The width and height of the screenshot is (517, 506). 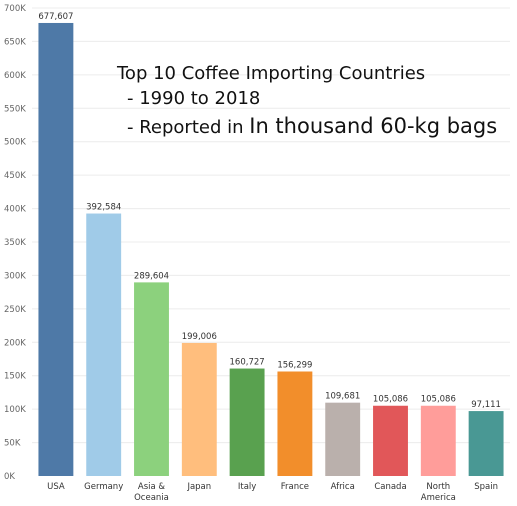 I want to click on x-tick-label: USA, so click(x=56, y=487).